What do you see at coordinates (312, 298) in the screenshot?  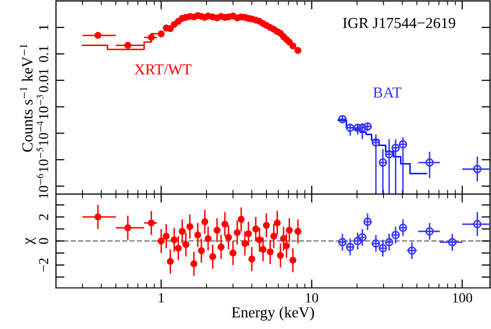 I see `x-tick-label: 10` at bounding box center [312, 298].